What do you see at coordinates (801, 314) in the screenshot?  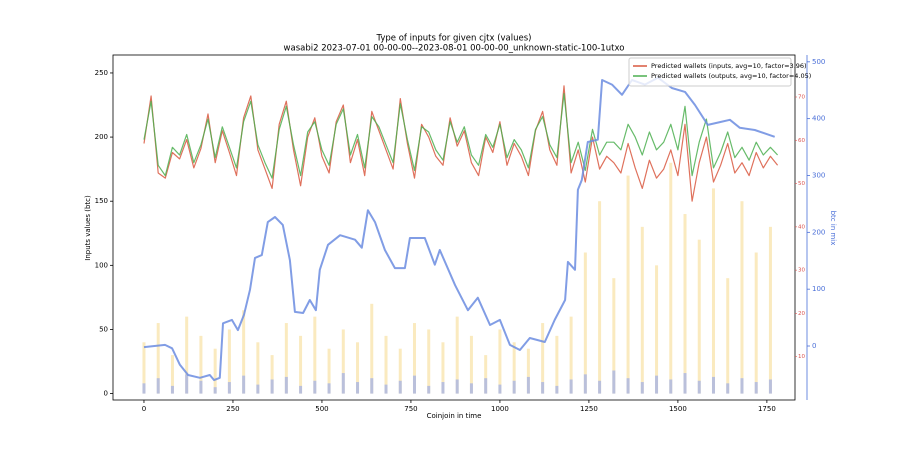 I see `y3-tick-label: 20` at bounding box center [801, 314].